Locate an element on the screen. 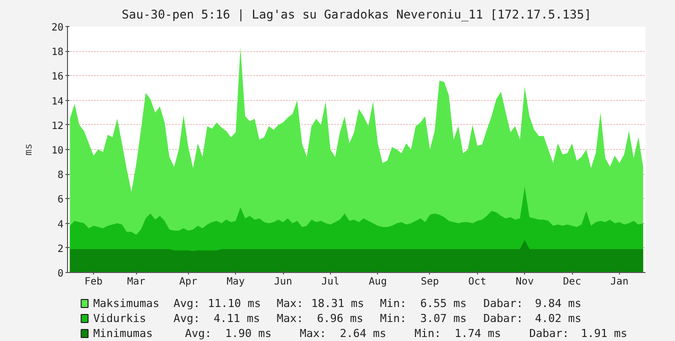 This screenshot has height=341, width=675. y-tick-label: 16 is located at coordinates (57, 77).